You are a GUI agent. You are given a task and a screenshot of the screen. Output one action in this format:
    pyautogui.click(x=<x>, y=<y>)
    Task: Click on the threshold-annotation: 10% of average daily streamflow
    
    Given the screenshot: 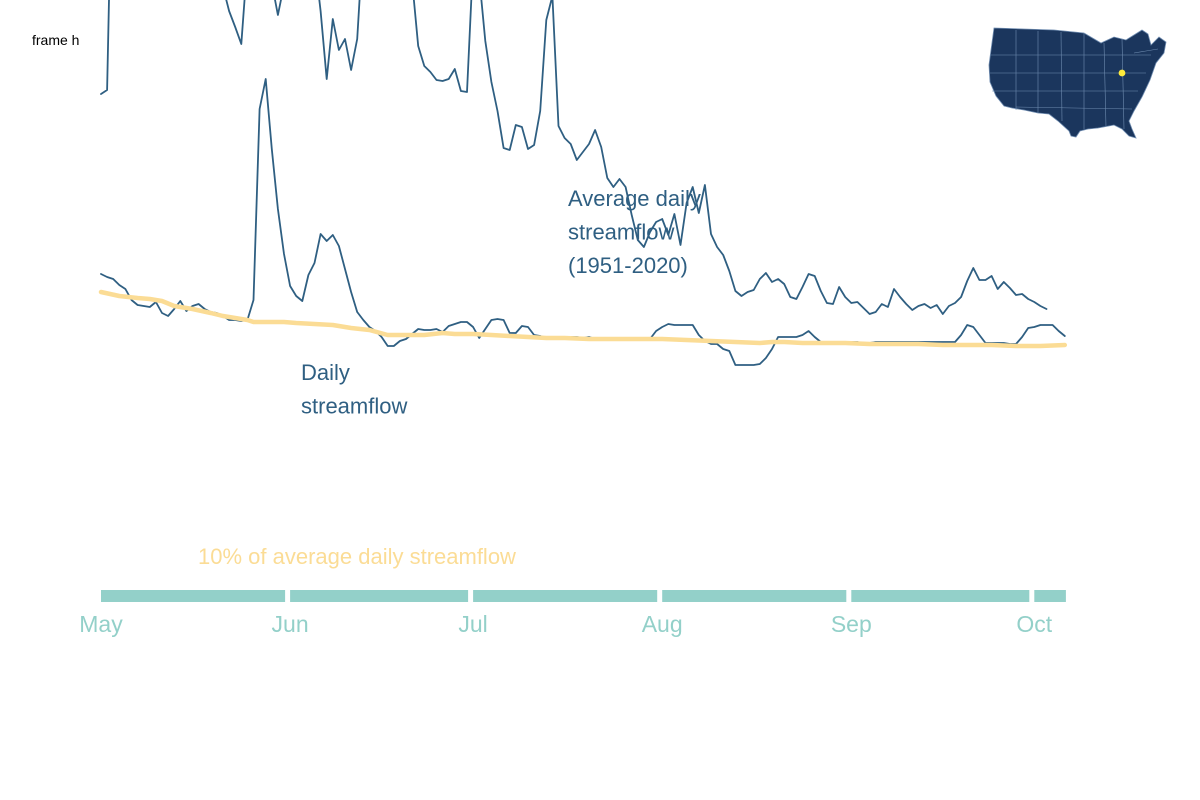 What is the action you would take?
    pyautogui.click(x=357, y=556)
    